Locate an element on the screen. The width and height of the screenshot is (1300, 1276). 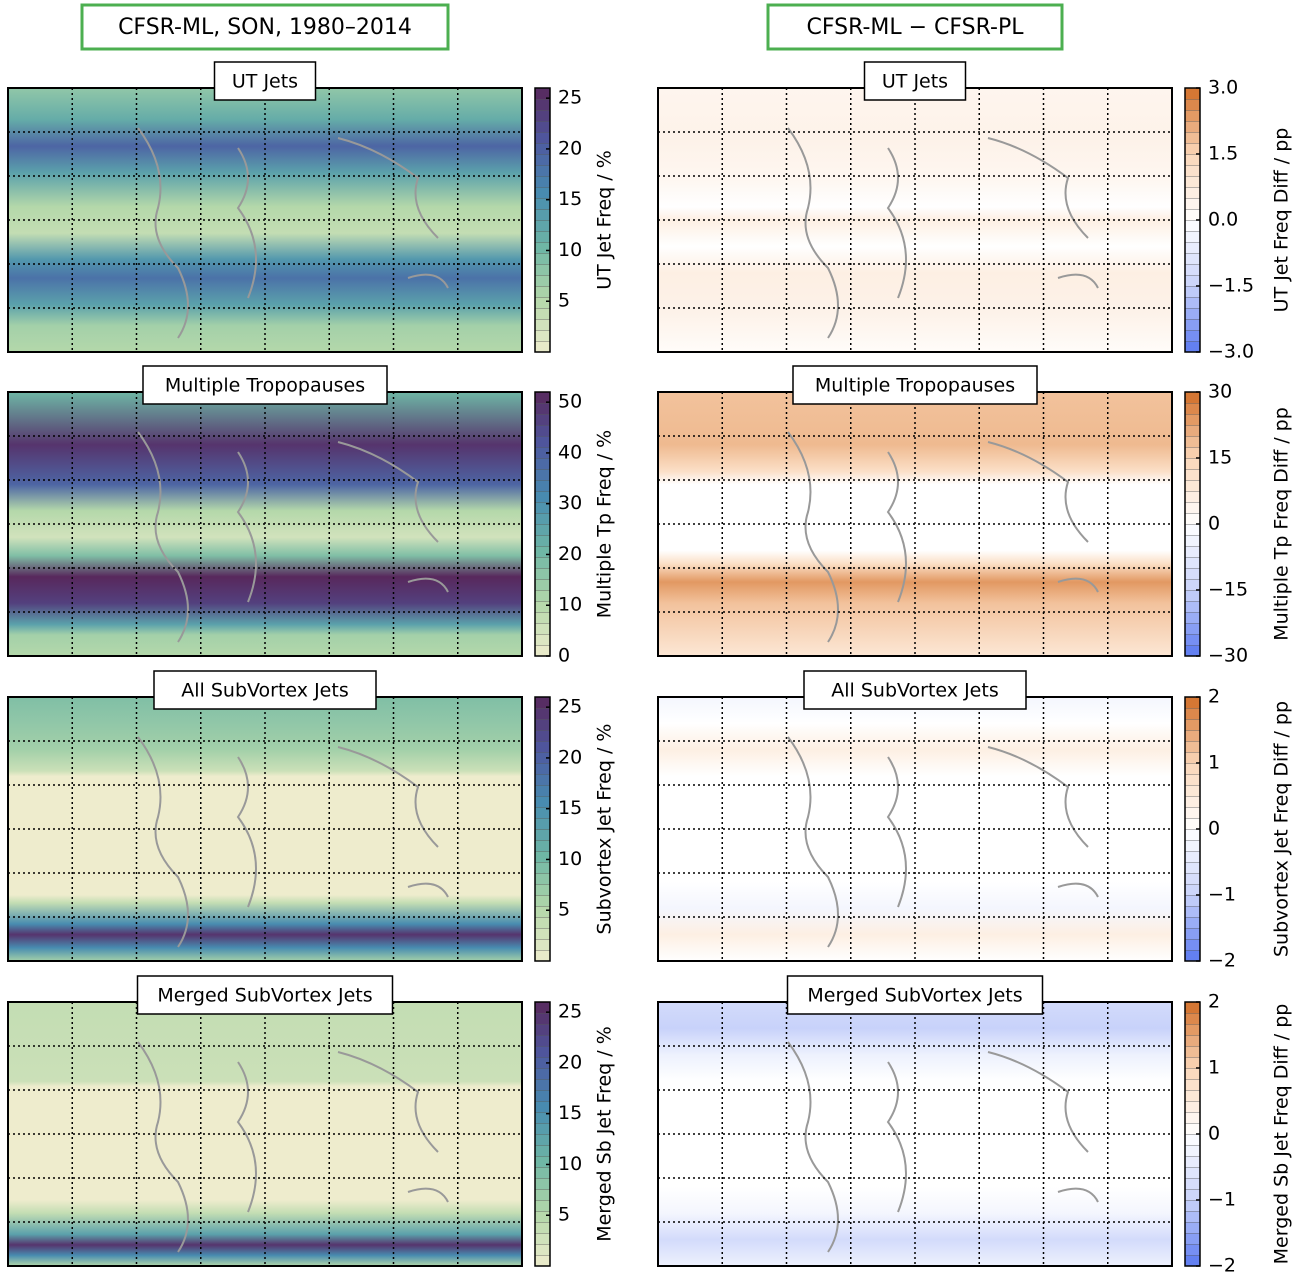
colorbar-label: Multiple Tp Freq Diff / pp is located at coordinates (1282, 524).